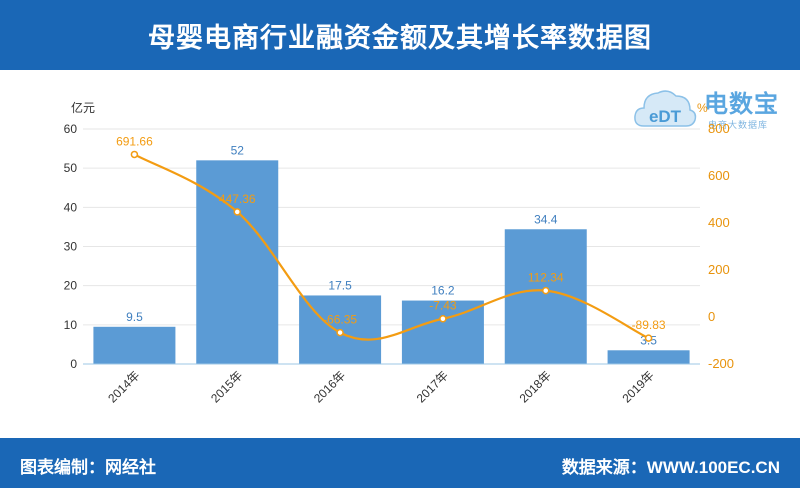 This screenshot has width=800, height=488. What do you see at coordinates (719, 222) in the screenshot?
I see `y-right-tick-label: 400` at bounding box center [719, 222].